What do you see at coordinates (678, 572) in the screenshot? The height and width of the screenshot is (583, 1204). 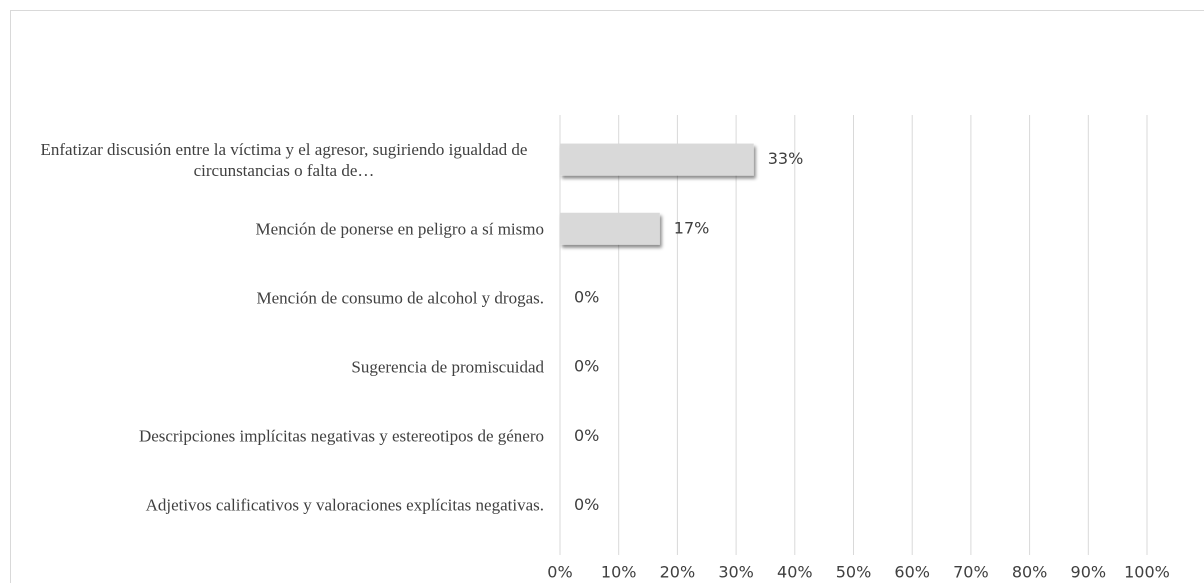 I see `x-tick-label: 20%` at bounding box center [678, 572].